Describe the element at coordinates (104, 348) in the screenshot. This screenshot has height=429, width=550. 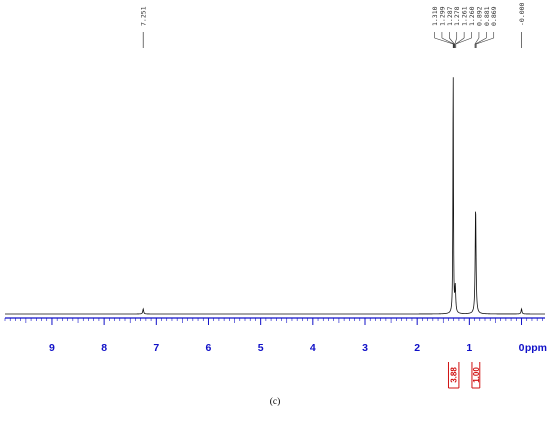
I see `tick-label: 8` at that location.